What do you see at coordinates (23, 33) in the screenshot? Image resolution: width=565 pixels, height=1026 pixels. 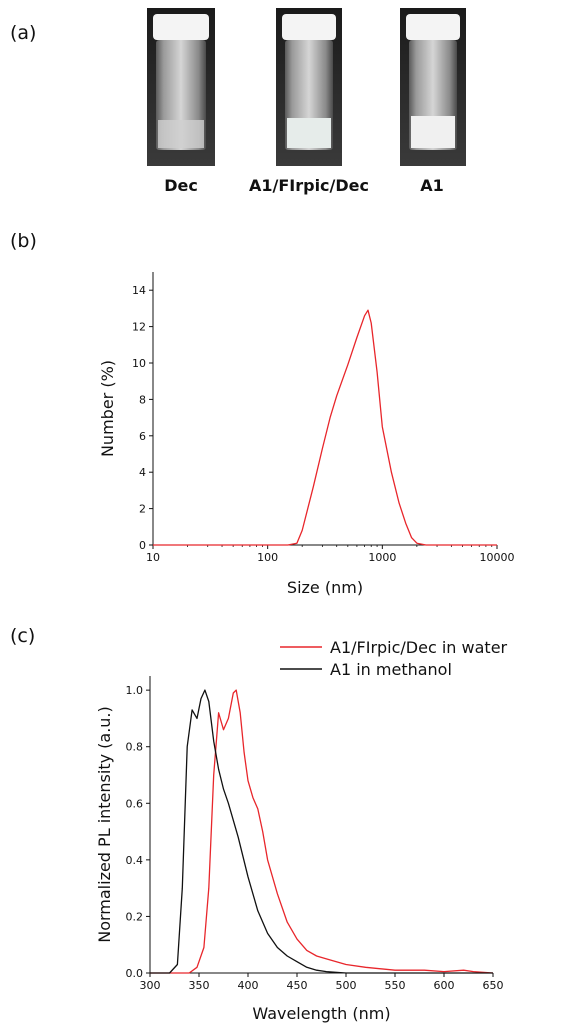 I see `panel-a-label: (a)` at bounding box center [23, 33].